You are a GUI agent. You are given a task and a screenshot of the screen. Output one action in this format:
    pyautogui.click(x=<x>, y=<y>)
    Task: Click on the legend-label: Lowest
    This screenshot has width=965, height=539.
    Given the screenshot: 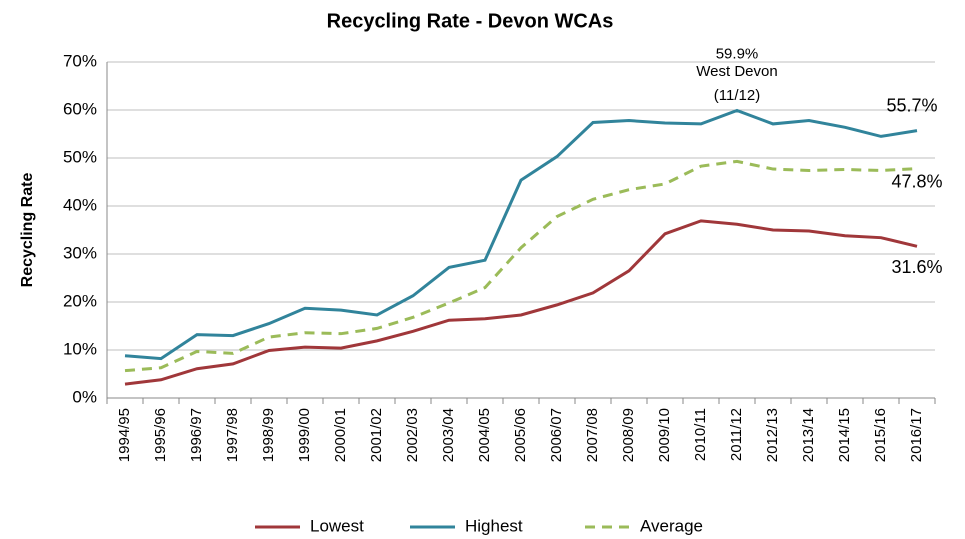 What is the action you would take?
    pyautogui.click(x=337, y=525)
    